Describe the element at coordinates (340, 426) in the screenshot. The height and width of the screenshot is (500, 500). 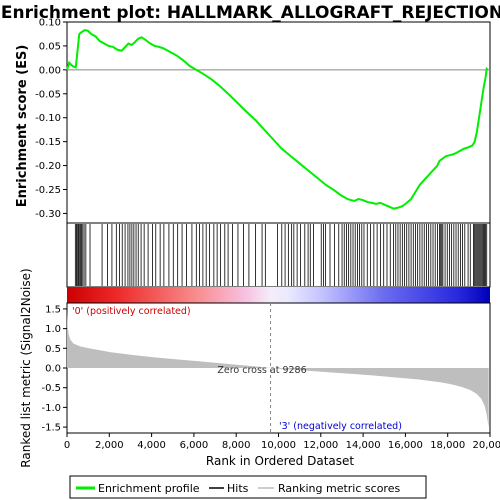
I see `negative-correlation-label: '3' (negatively correlated)` at that location.